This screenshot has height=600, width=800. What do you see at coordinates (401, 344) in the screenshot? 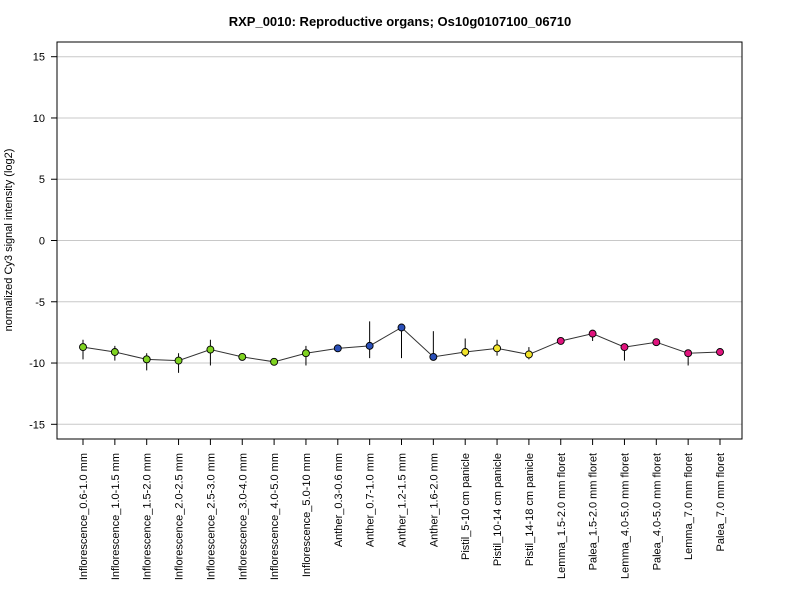
I see `data-points` at bounding box center [401, 344].